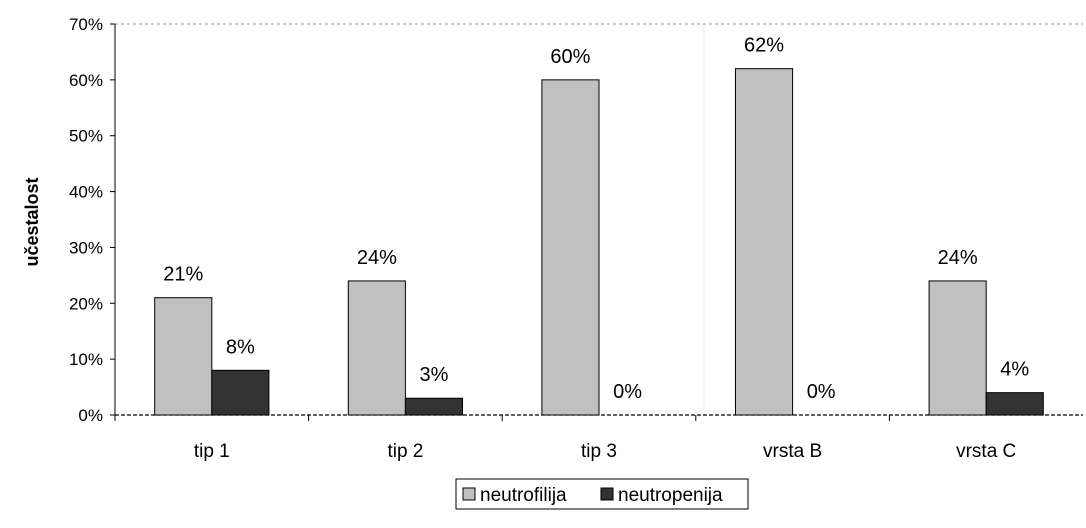 This screenshot has width=1086, height=528. What do you see at coordinates (607, 494) in the screenshot?
I see `legend-swatch-neutropenija` at bounding box center [607, 494].